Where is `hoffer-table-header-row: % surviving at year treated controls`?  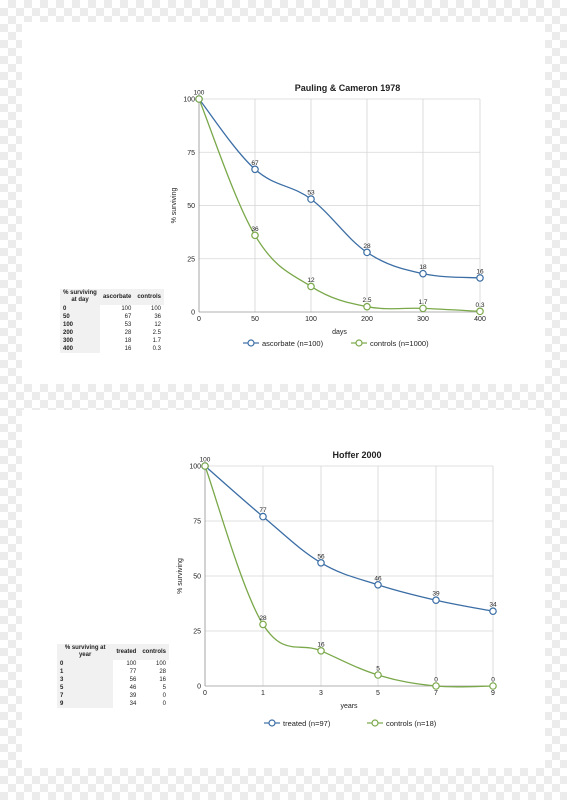
hoffer-table-header-row: % surviving at year treated controls is located at coordinates (113, 652).